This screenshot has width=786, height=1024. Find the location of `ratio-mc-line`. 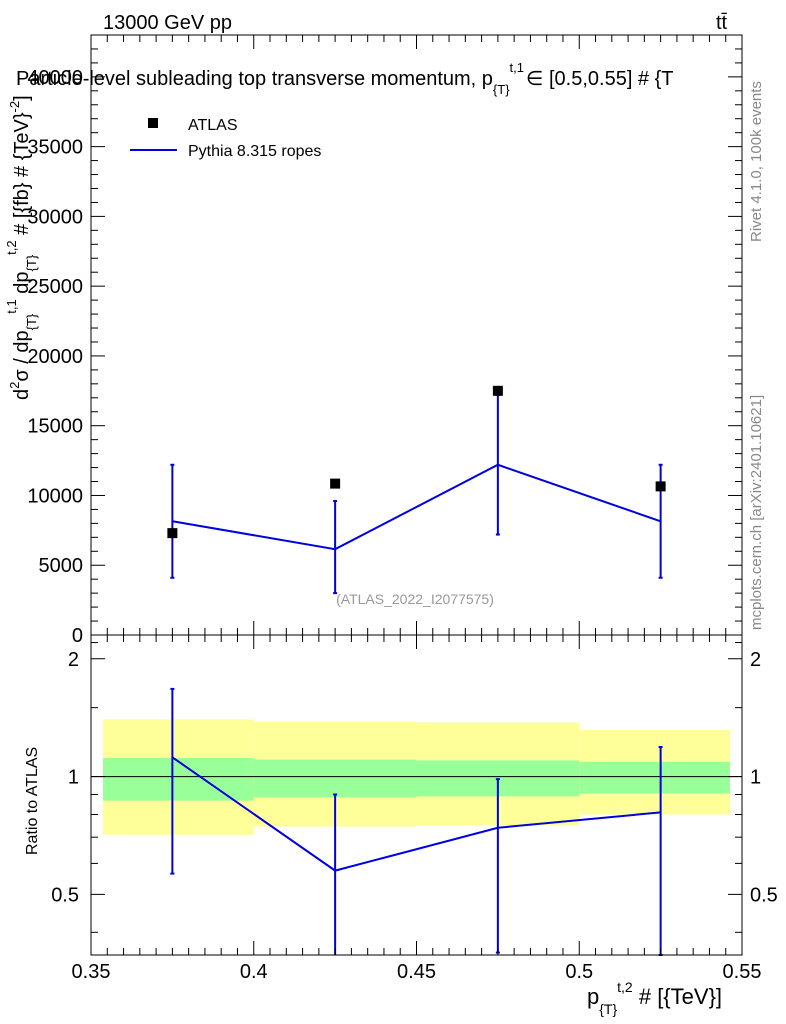

ratio-mc-line is located at coordinates (416, 814).